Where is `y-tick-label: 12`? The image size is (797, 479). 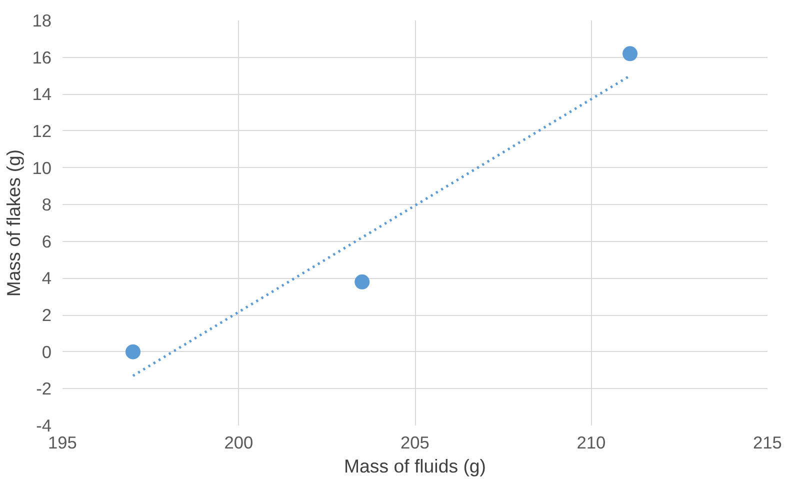
y-tick-label: 12 is located at coordinates (42, 130).